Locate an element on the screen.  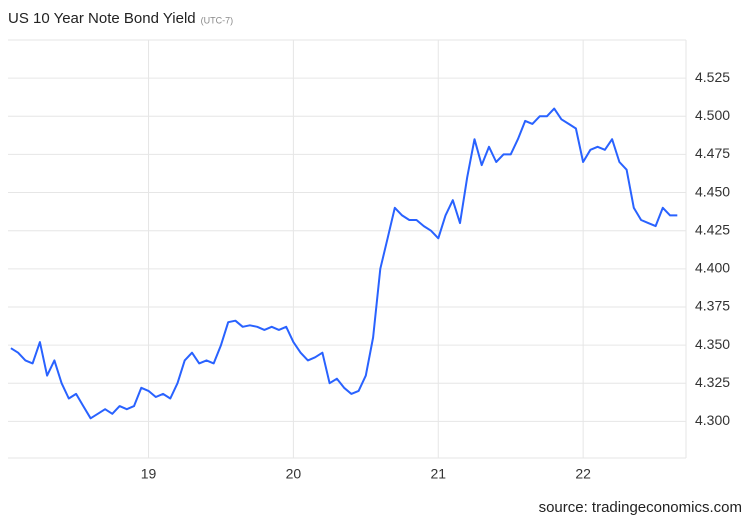
chart-subtitle: (UTC-7) is located at coordinates (217, 20).